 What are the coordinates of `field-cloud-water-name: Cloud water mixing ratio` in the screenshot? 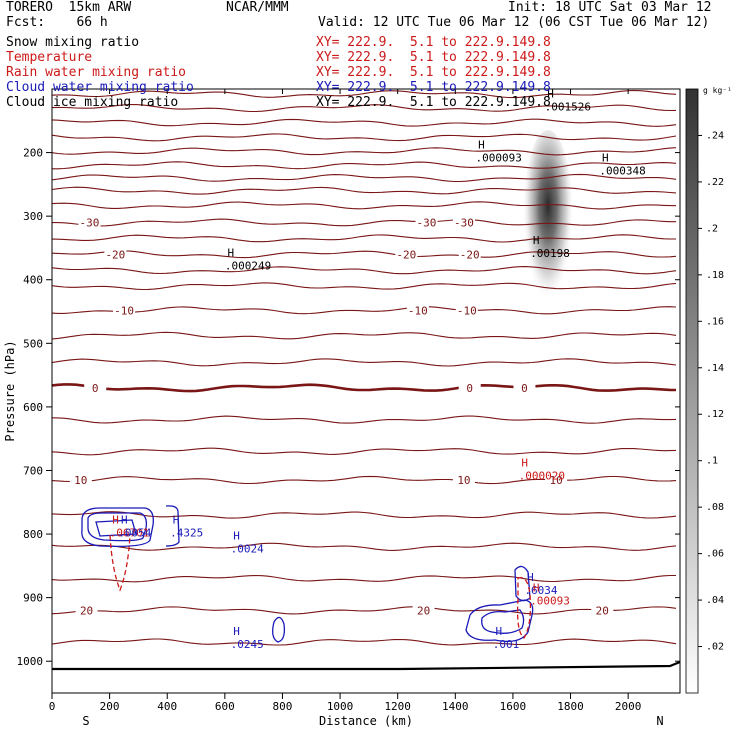 It's located at (100, 87).